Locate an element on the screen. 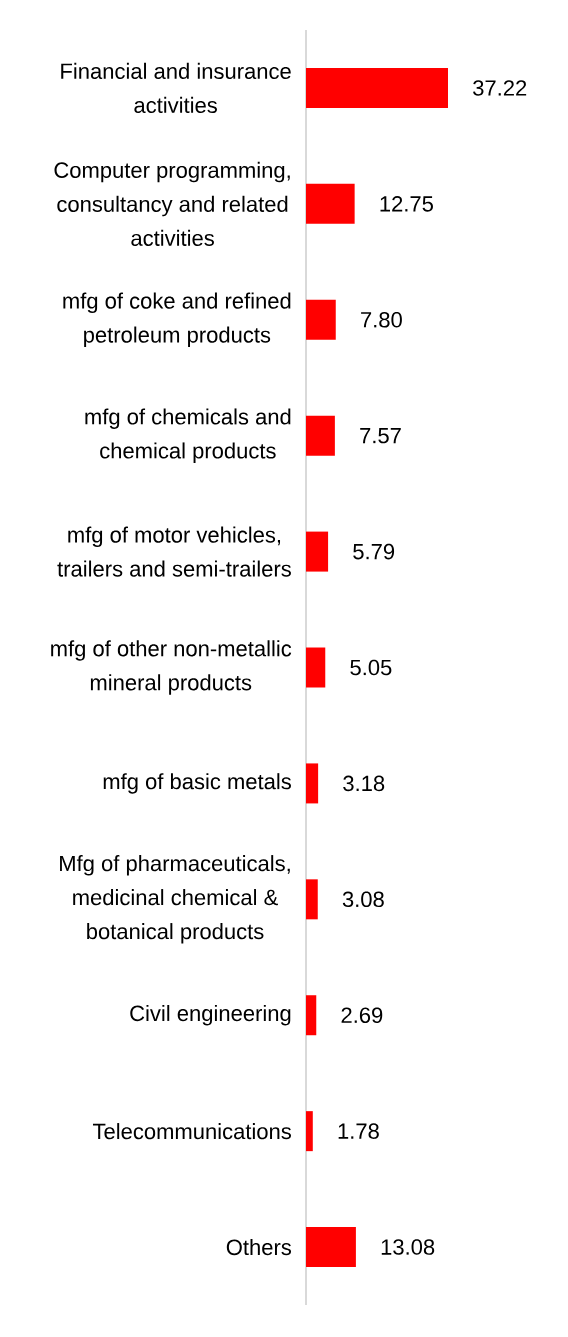  data-label: 3.08 is located at coordinates (363, 899).